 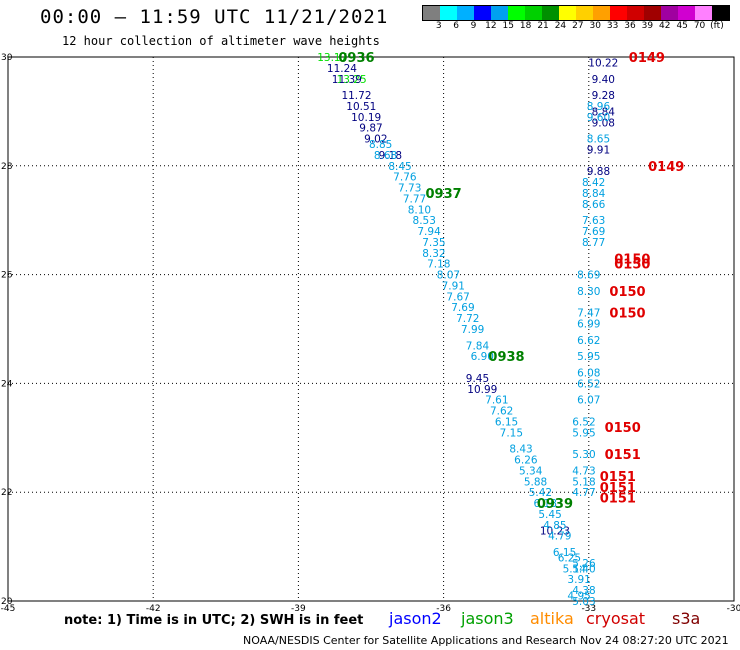 What do you see at coordinates (414, 199) in the screenshot?
I see `wave-height-point: 7.77` at bounding box center [414, 199].